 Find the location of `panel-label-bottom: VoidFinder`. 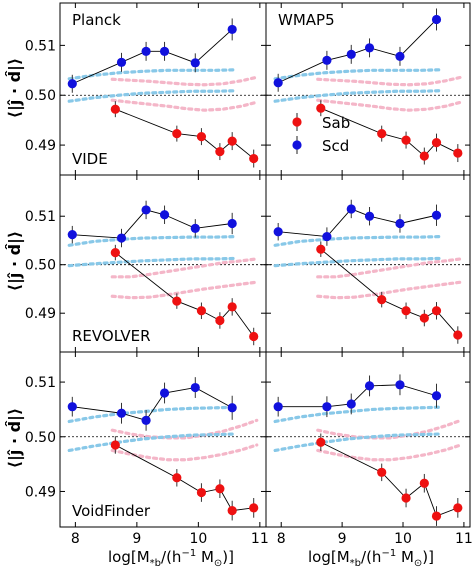

panel-label-bottom: VoidFinder is located at coordinates (111, 511).